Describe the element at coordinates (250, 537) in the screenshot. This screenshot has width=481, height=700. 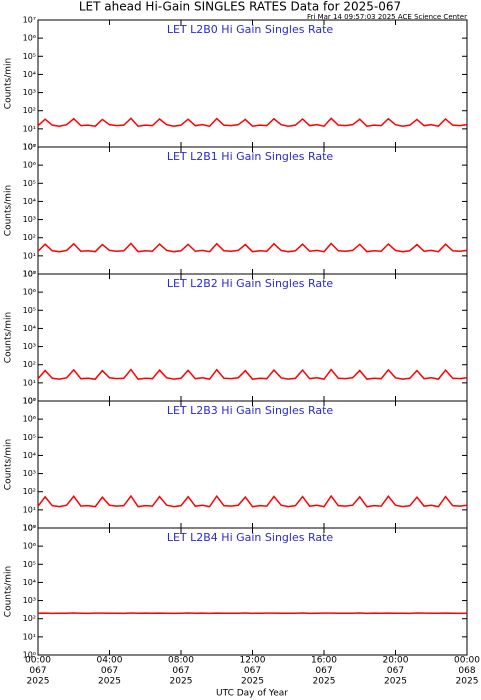
I see `panel-title: LET L2B4 Hi Gain Singles Rate` at that location.